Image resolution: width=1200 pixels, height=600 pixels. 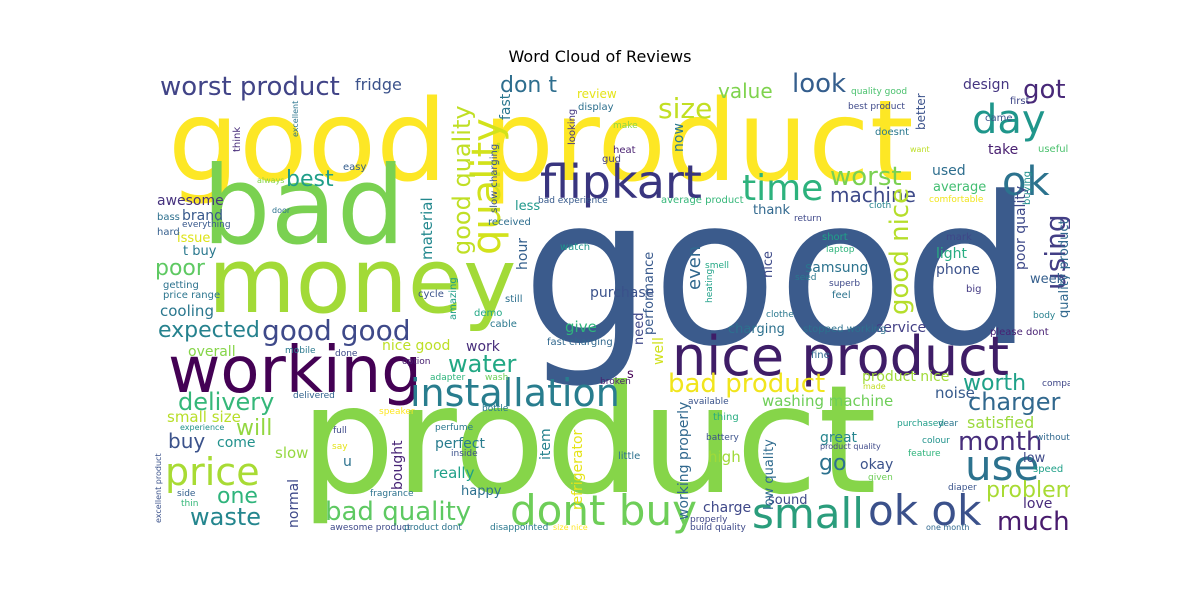 I want to click on cloud-word: properly, so click(x=709, y=520).